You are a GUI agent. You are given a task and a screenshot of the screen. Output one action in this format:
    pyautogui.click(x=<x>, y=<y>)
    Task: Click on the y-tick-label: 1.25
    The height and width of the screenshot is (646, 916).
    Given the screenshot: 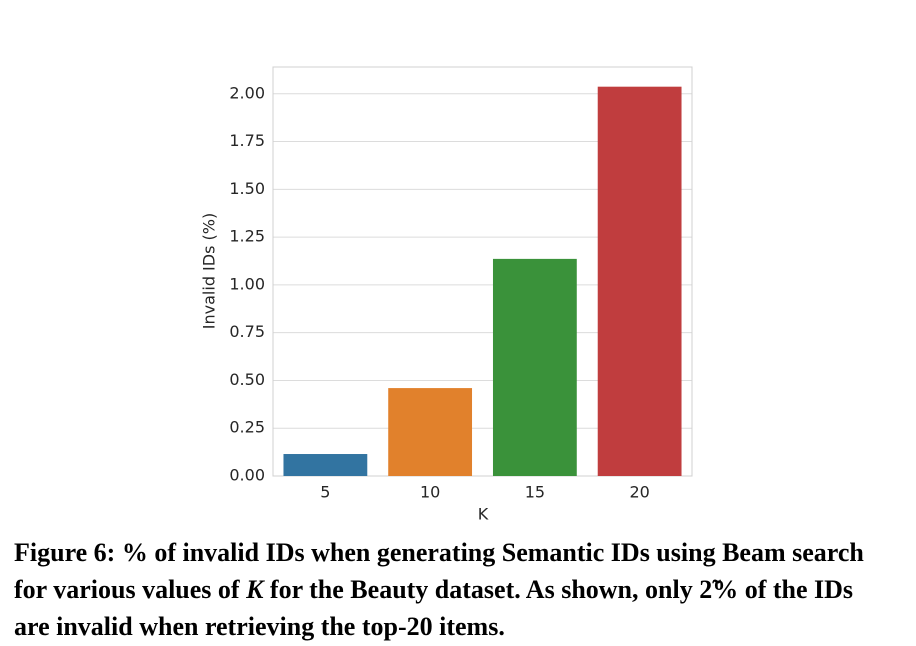 What is the action you would take?
    pyautogui.click(x=247, y=236)
    